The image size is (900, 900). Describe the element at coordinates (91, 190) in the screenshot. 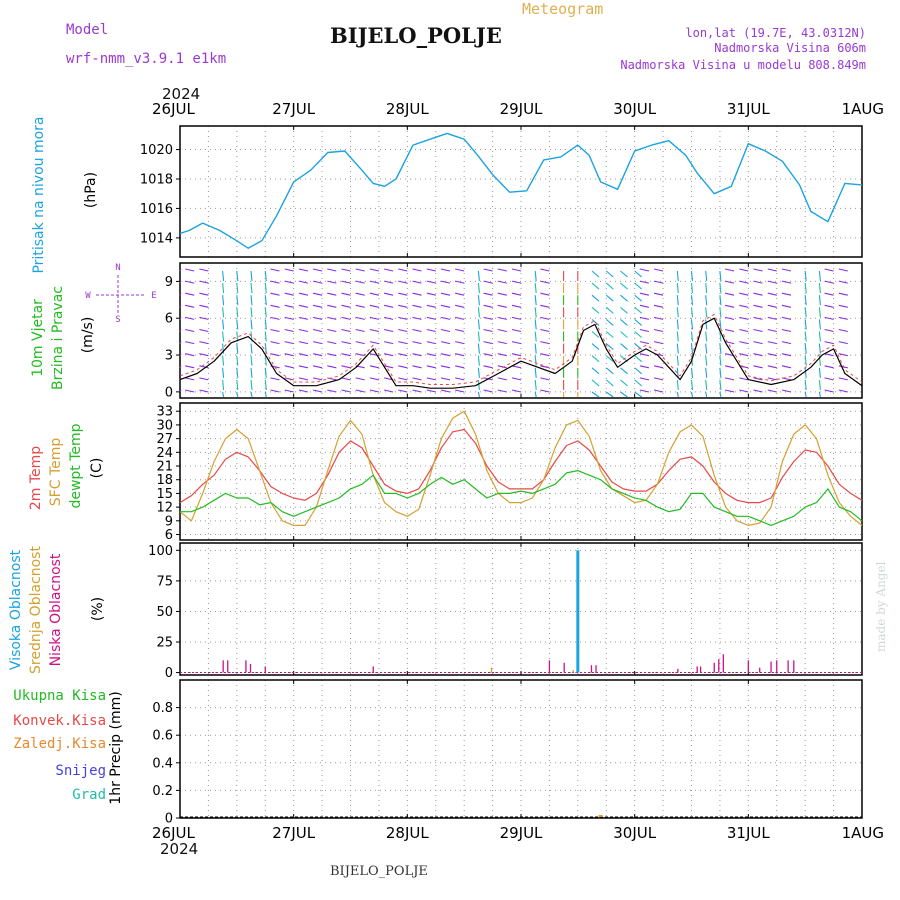

I see `pressure-unit: (hPa)` at that location.